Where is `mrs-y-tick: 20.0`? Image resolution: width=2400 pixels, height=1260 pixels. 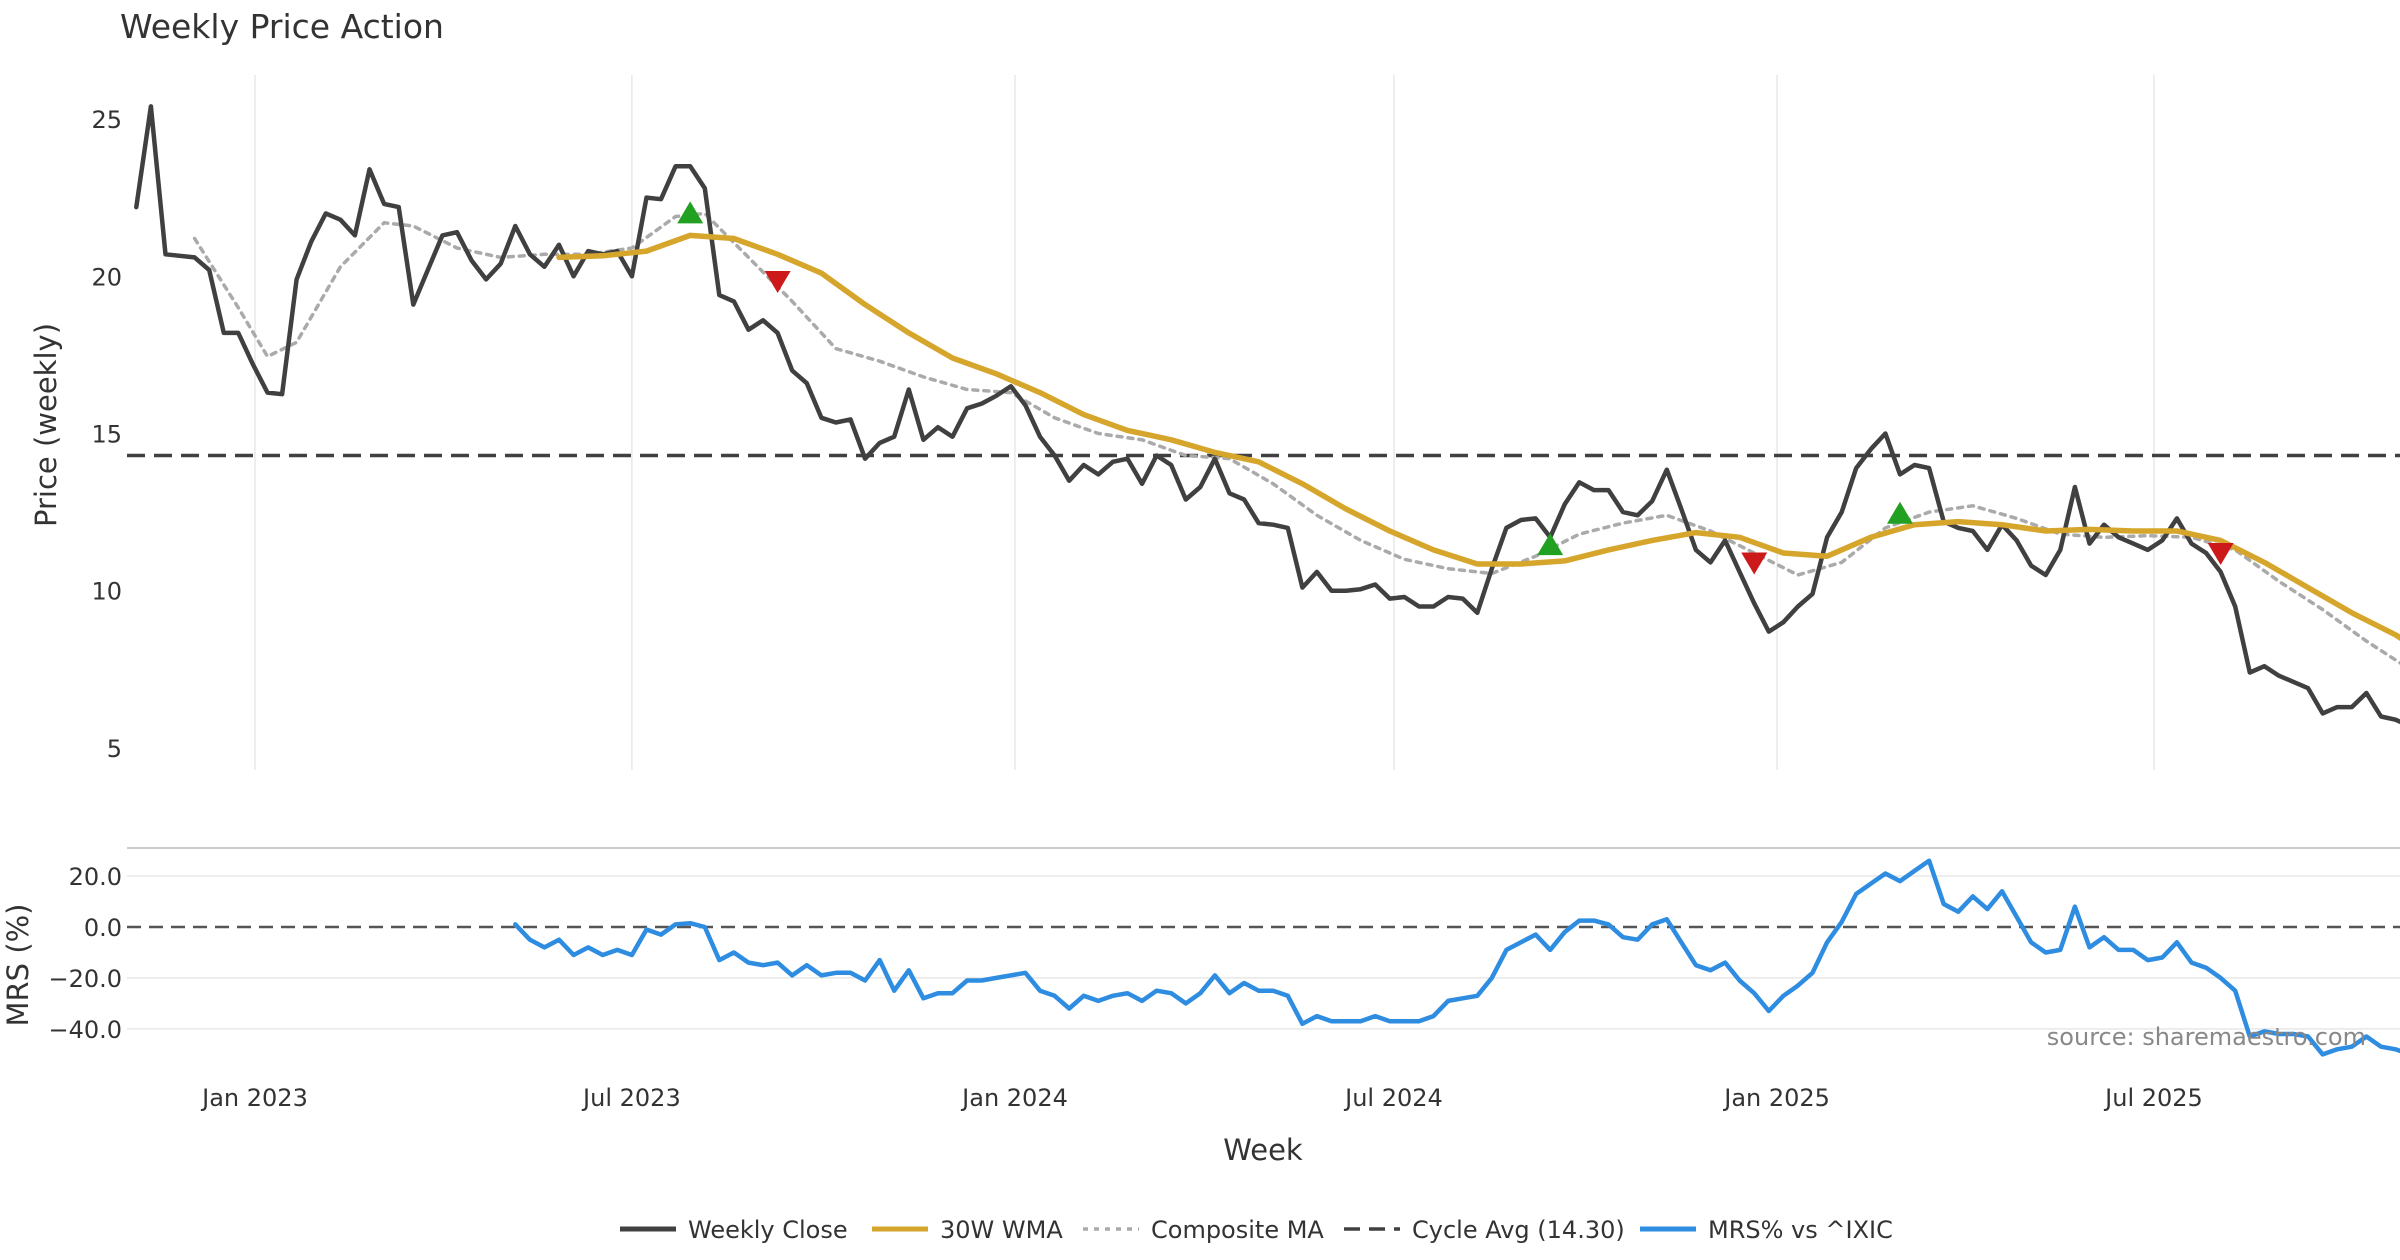 mrs-y-tick: 20.0 is located at coordinates (95, 877).